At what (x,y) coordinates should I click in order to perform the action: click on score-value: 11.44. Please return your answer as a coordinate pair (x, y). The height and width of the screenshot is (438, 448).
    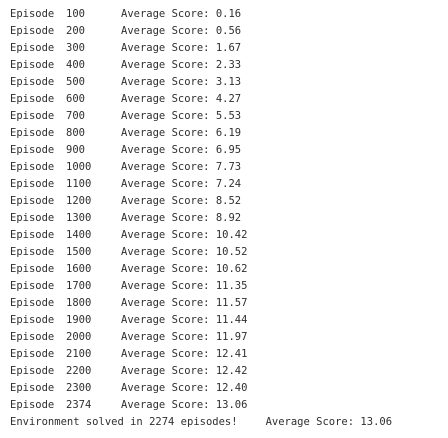
    Looking at the image, I should click on (231, 320).